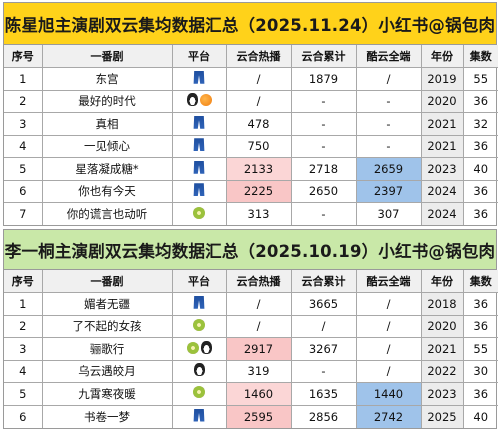  Describe the element at coordinates (258, 169) in the screenshot. I see `yunhe-hot-value: 2133` at that location.